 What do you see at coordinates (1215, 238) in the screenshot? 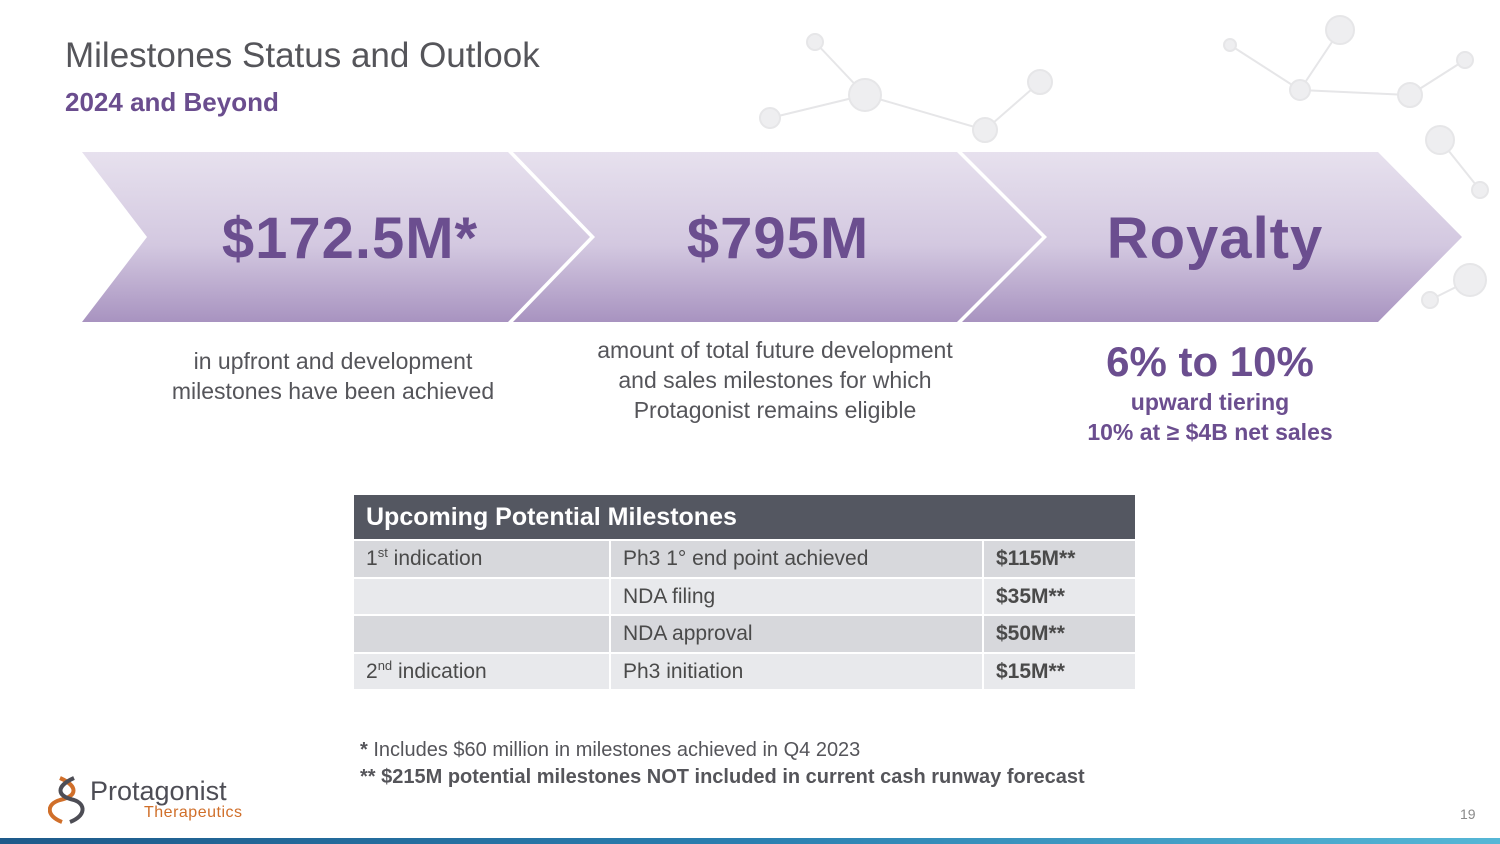
I see `chevron-3-value: Royalty` at bounding box center [1215, 238].